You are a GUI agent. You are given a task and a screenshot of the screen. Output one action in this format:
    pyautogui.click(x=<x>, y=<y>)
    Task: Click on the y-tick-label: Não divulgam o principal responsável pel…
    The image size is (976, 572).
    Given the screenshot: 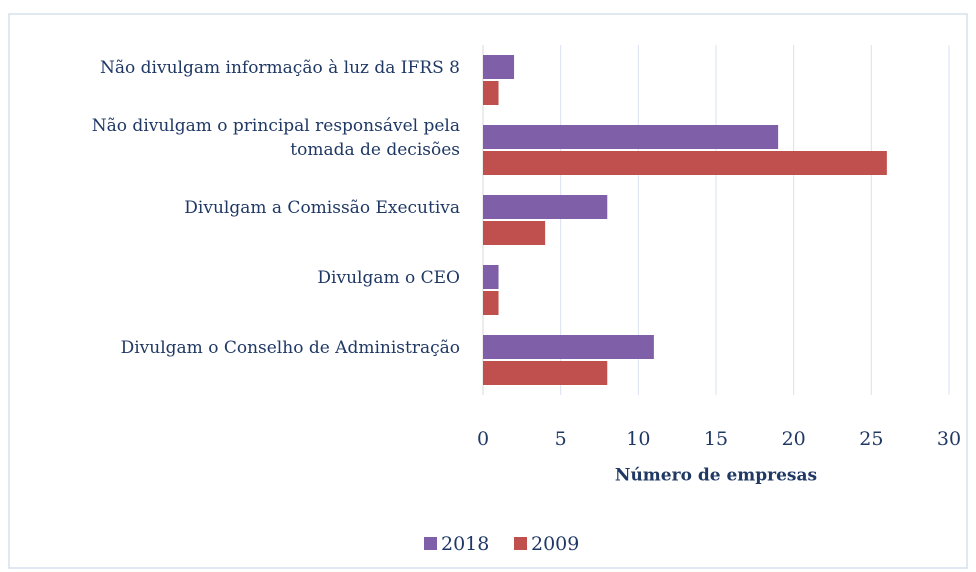 What is the action you would take?
    pyautogui.click(x=276, y=138)
    